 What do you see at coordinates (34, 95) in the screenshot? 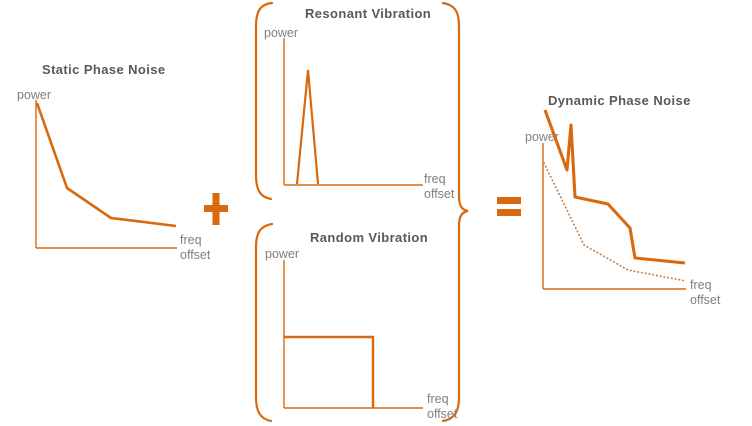
I see `static-power-axis-label: power` at bounding box center [34, 95].